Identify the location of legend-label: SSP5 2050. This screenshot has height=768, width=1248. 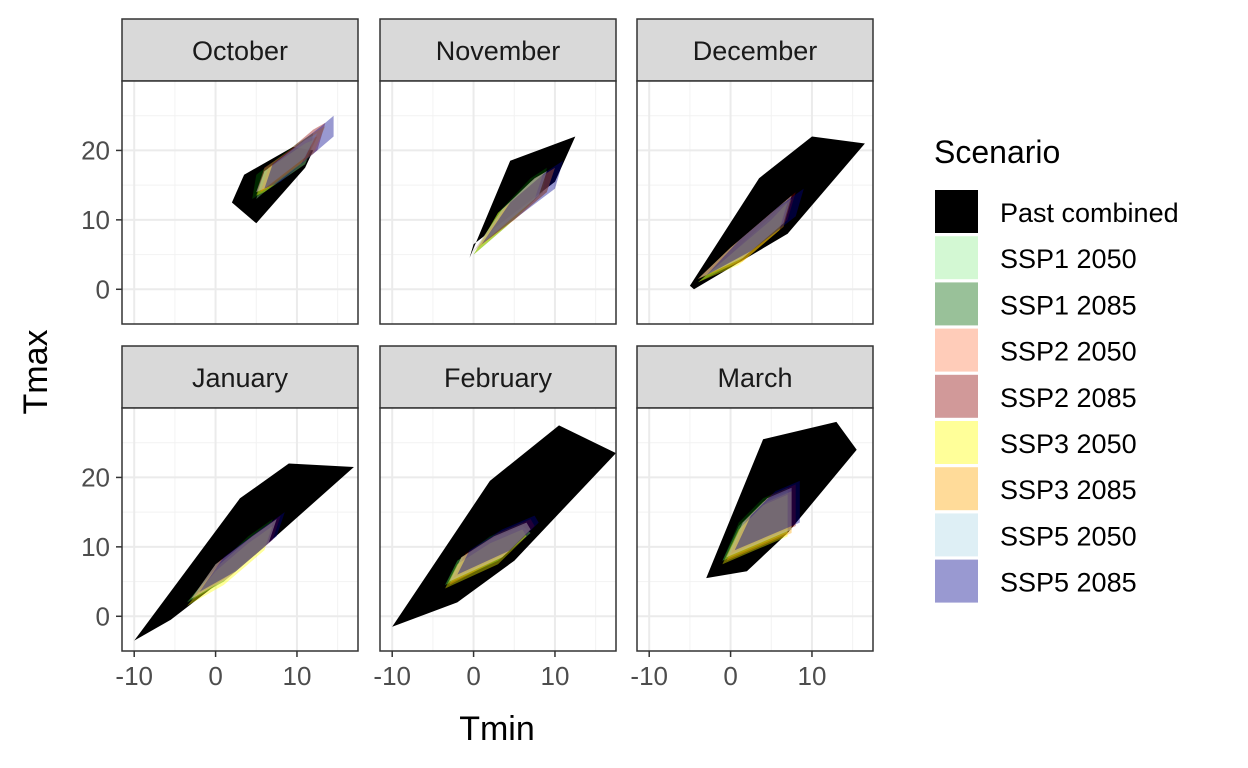
(1068, 536).